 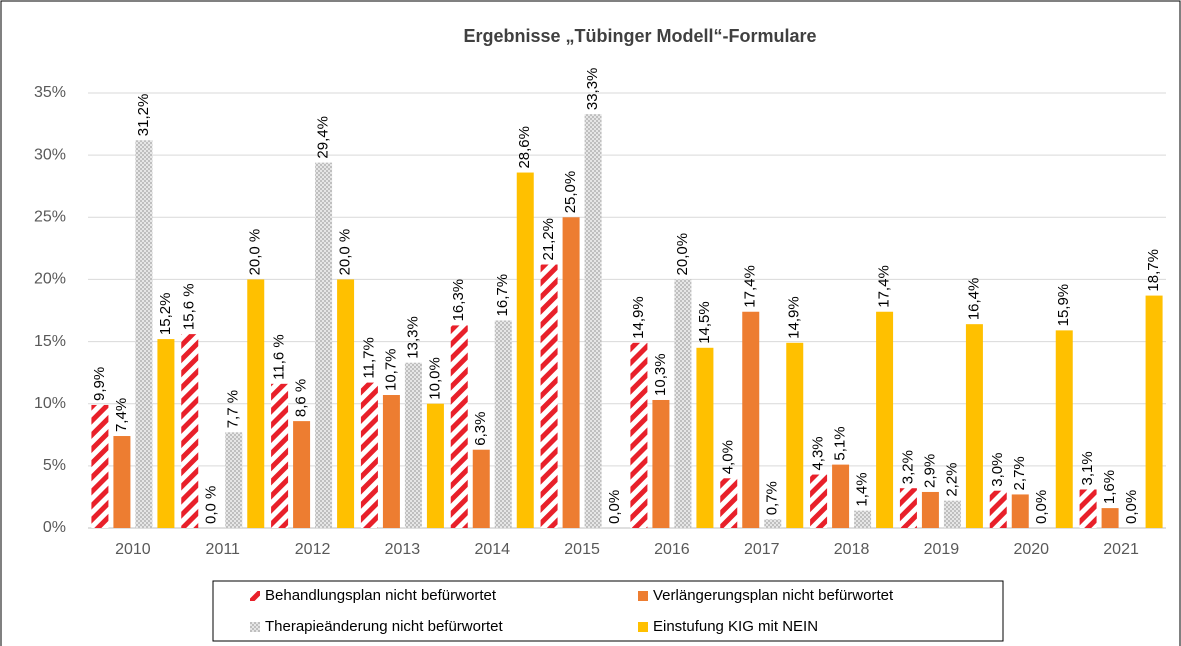 I want to click on x-tick-label: 2011, so click(x=223, y=549).